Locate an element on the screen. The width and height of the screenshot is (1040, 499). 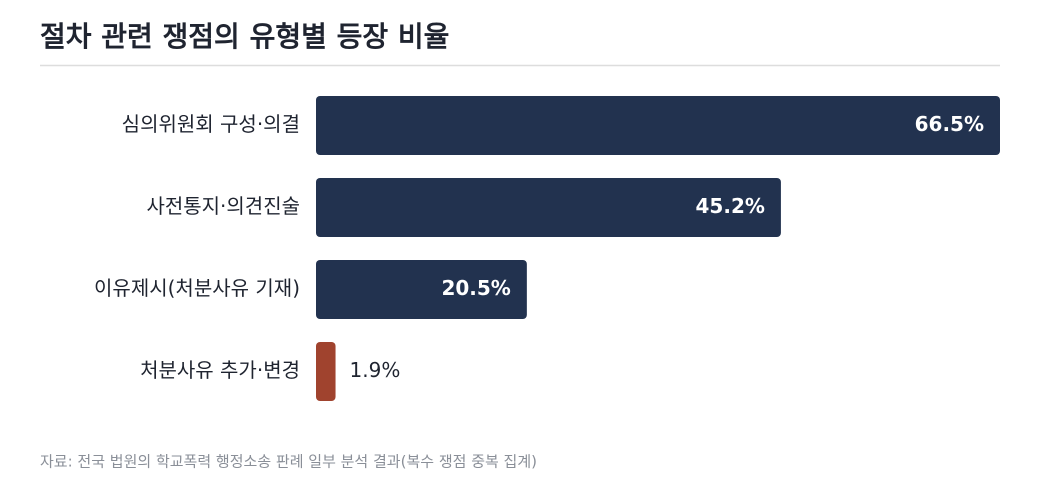
value-label: 66.5% is located at coordinates (949, 124).